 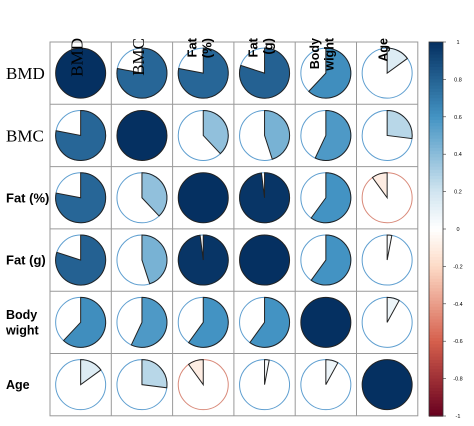 What do you see at coordinates (457, 380) in the screenshot?
I see `colorbar-tick-label: -0.8` at bounding box center [457, 380].